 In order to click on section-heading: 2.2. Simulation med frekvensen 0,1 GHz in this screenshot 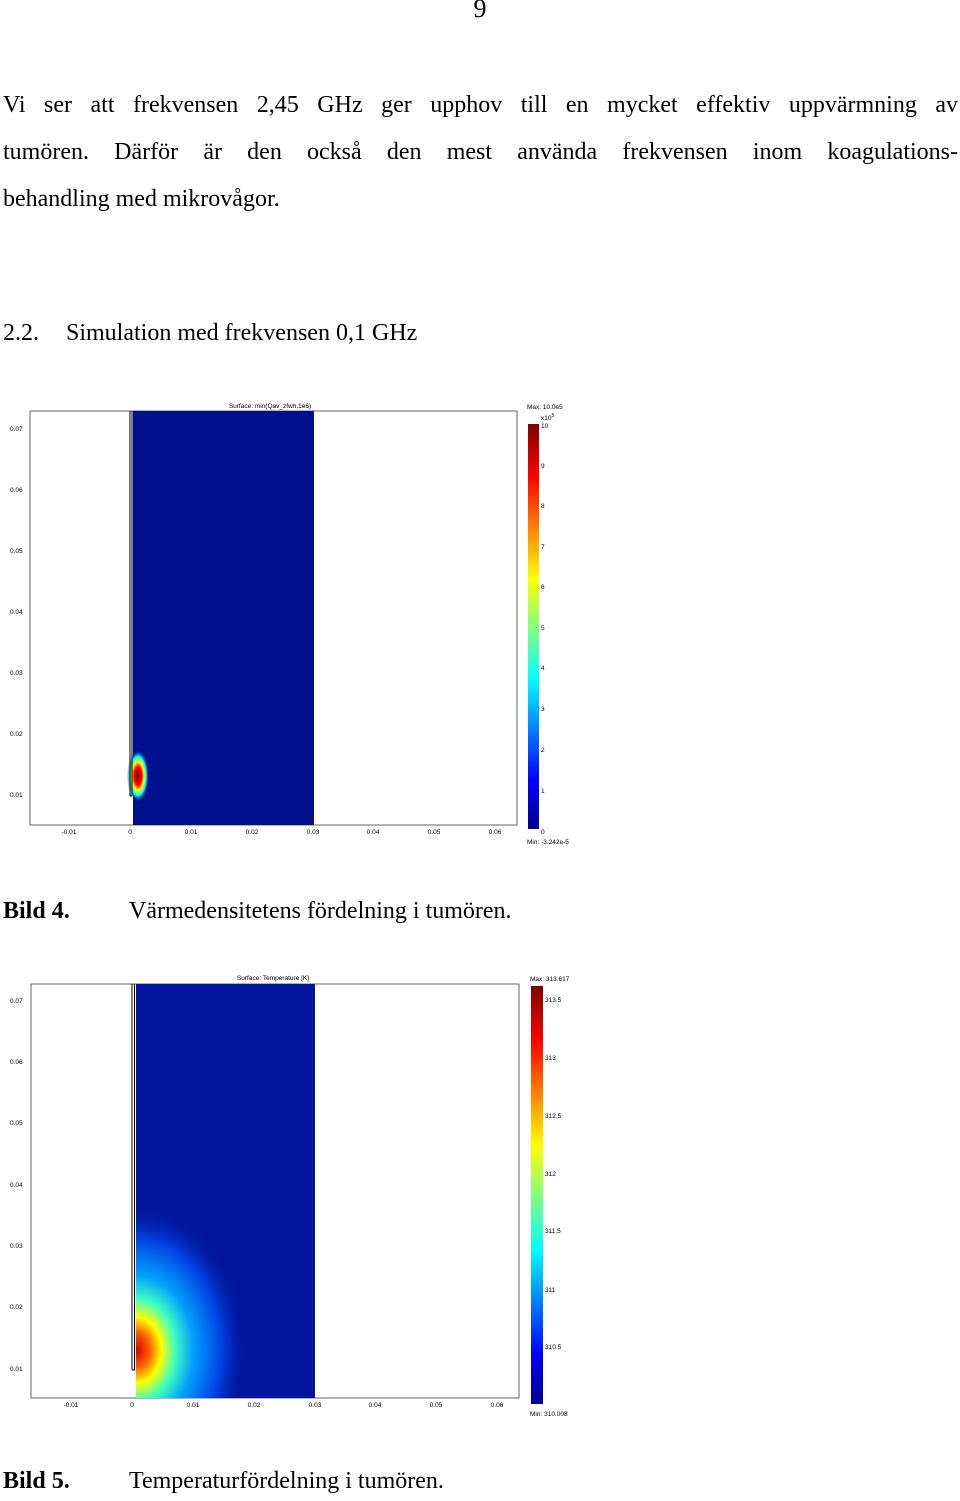, I will do `click(210, 333)`.